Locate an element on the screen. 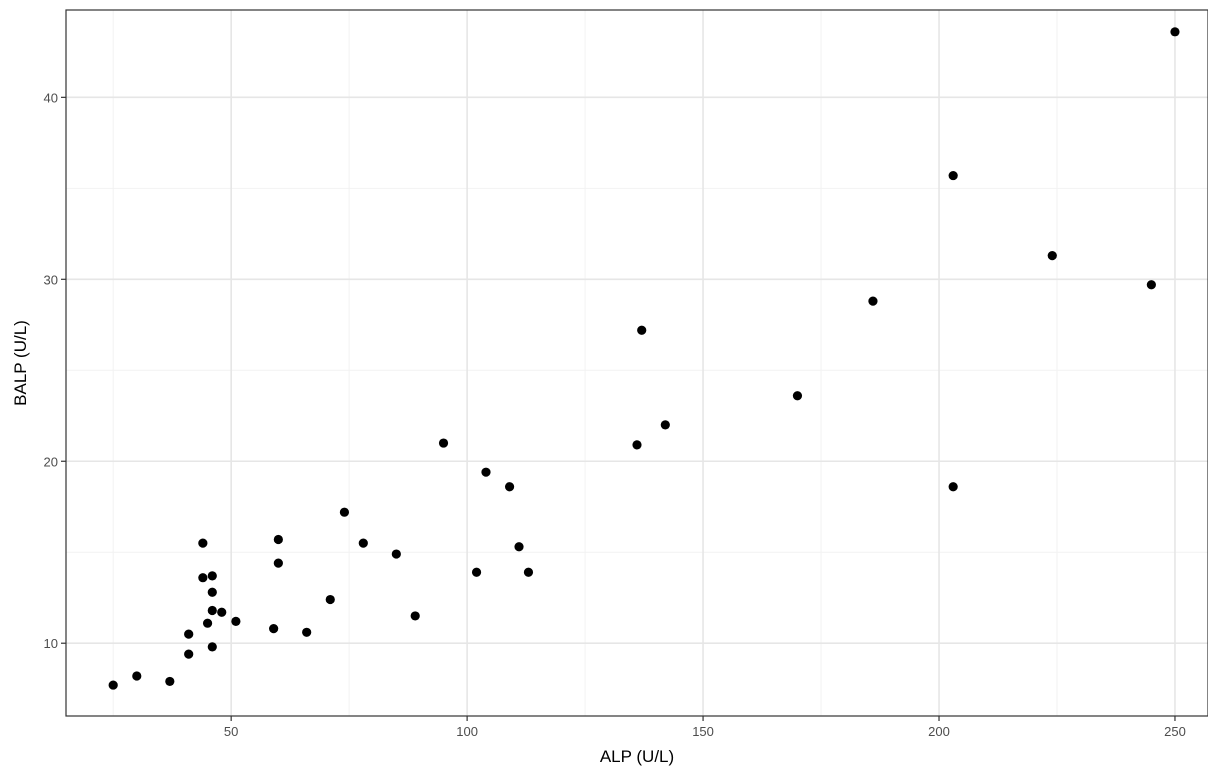 Image resolution: width=1208 pixels, height=769 pixels. x-tick-label: 100 is located at coordinates (467, 731).